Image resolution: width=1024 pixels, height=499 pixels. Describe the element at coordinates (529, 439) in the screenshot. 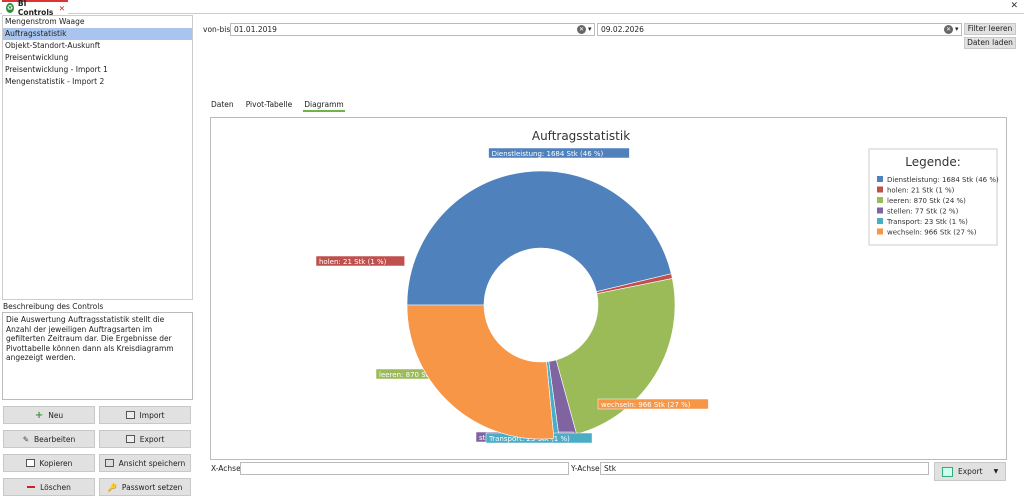

I see `svg-text: Transport: 23 Stk (1 %)` at that location.